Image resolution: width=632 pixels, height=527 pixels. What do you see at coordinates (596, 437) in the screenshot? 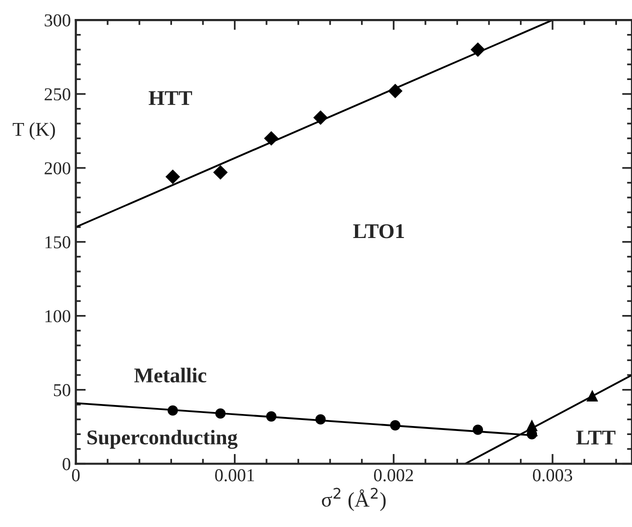
I see `annotation: LTT` at bounding box center [596, 437].